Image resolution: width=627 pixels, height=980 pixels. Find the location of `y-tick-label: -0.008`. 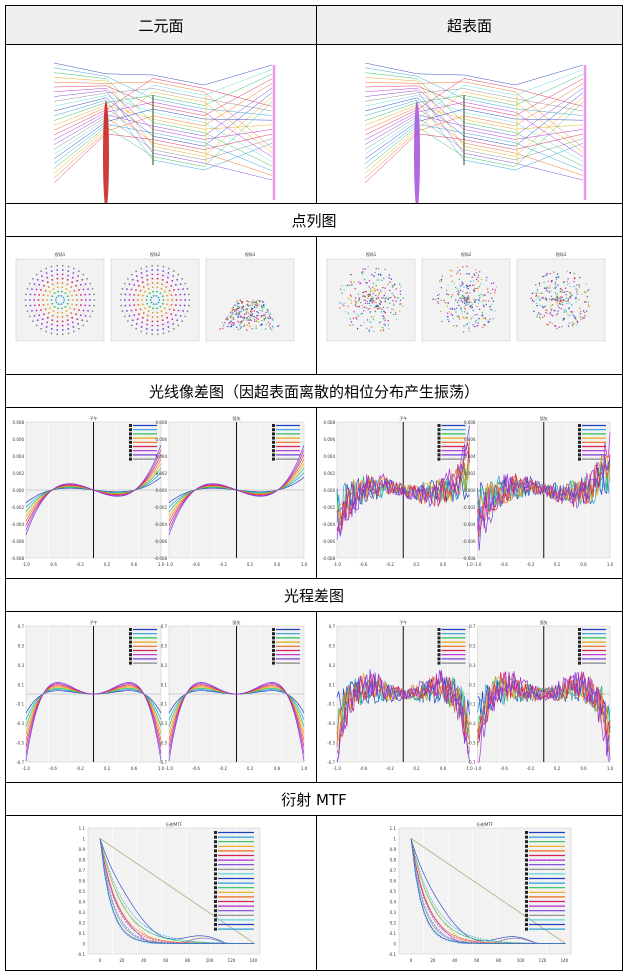

y-tick-label: -0.008 is located at coordinates (160, 558).